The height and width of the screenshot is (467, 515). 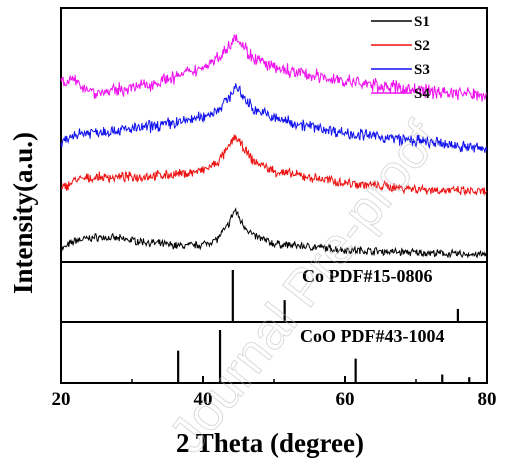 What do you see at coordinates (61, 399) in the screenshot?
I see `x-tick-label: 20` at bounding box center [61, 399].